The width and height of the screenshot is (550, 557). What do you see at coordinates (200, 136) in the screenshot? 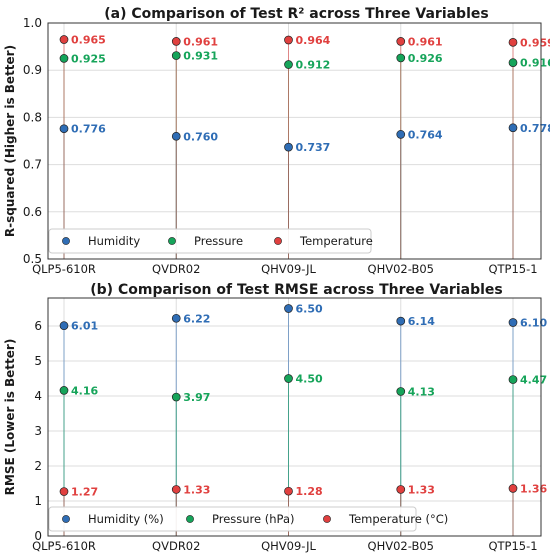
I see `data-label-humidity: 0.760` at bounding box center [200, 136].